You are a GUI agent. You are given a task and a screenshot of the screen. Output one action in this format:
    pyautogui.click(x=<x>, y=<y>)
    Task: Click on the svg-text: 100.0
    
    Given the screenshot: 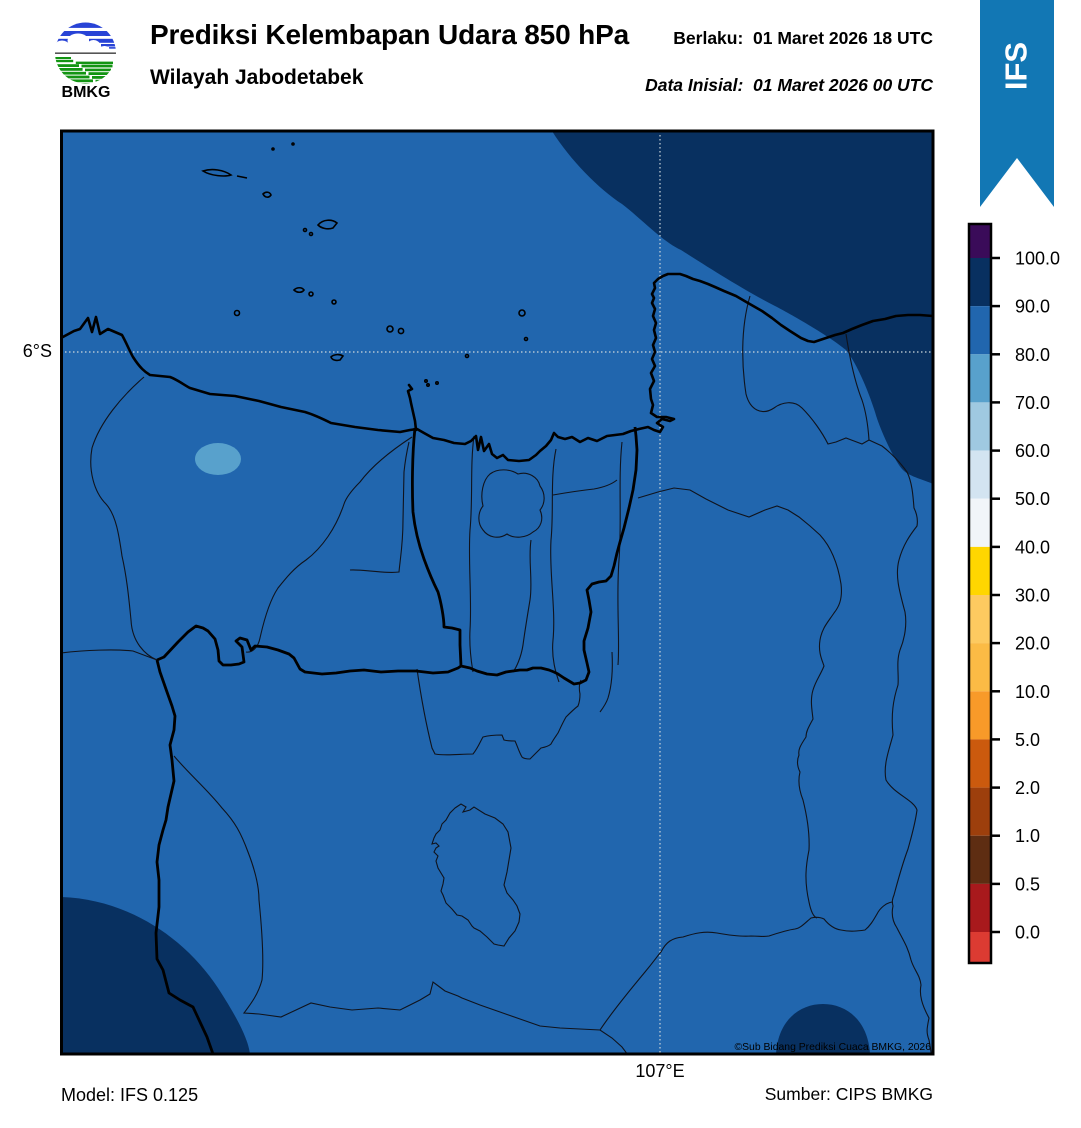 What is the action you would take?
    pyautogui.click(x=1037, y=259)
    